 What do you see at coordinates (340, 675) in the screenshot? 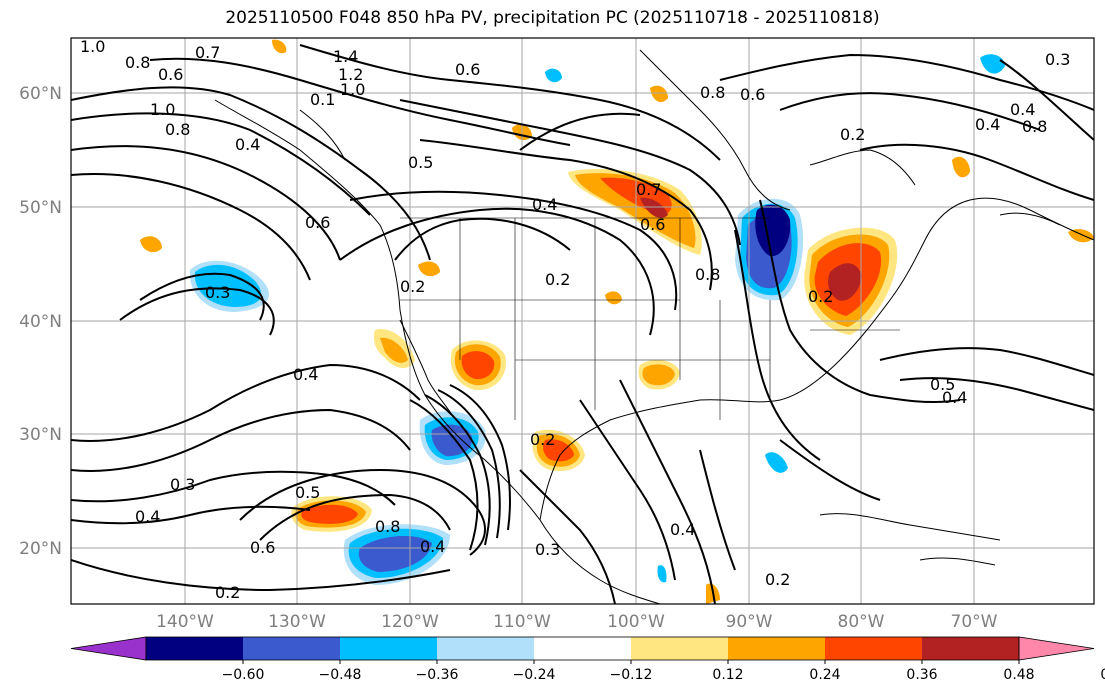
I see `colorbar-tick-label: −0.48` at bounding box center [340, 675].